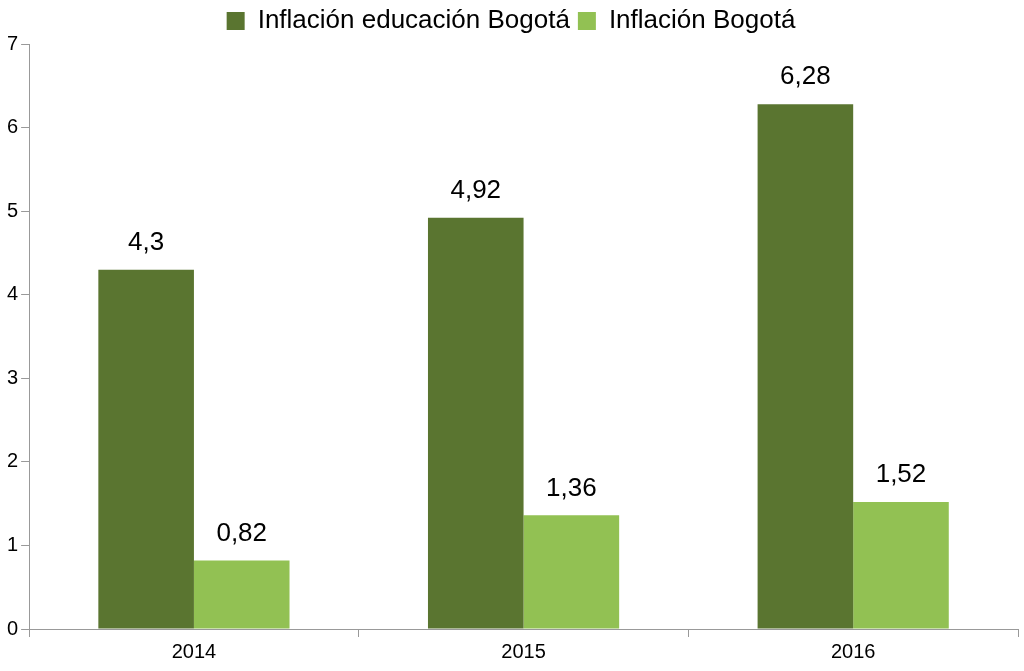  Describe the element at coordinates (523, 650) in the screenshot. I see `x-tick-label: 2015` at that location.